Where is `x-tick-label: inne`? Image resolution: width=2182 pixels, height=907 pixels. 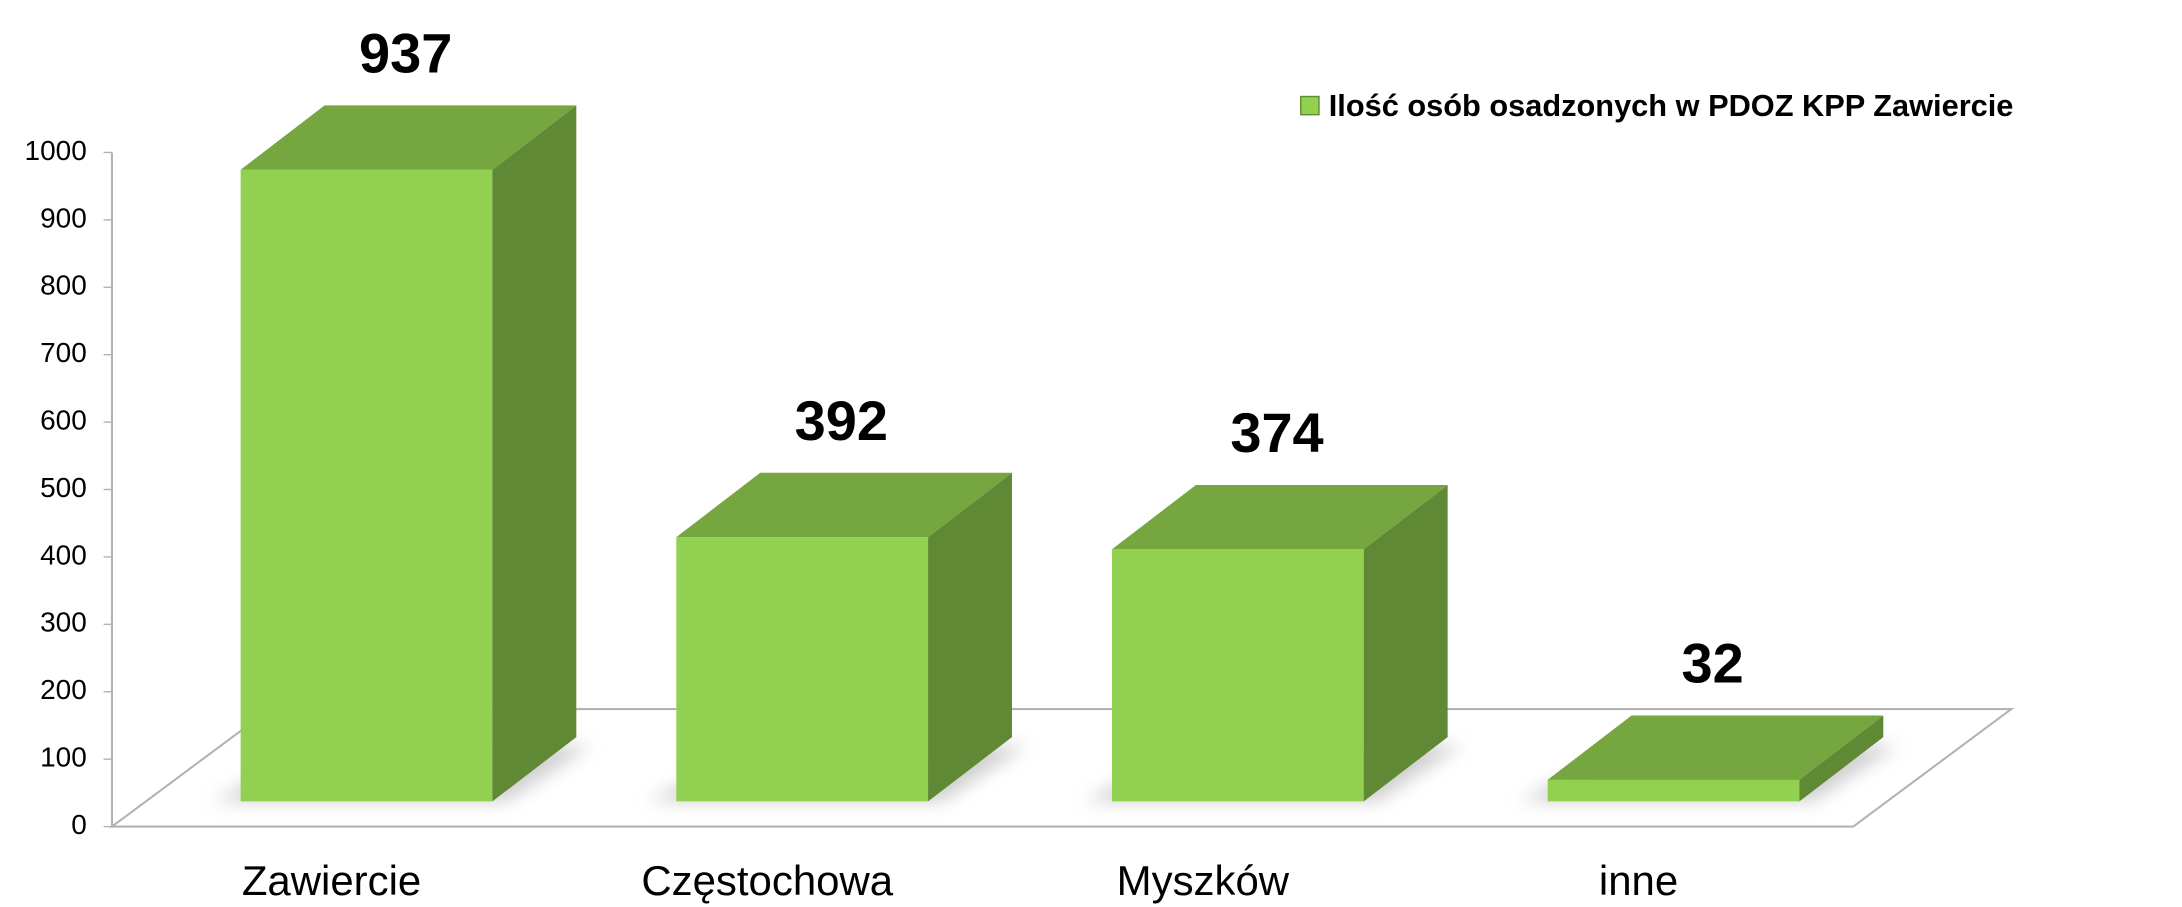
x-tick-label: inne is located at coordinates (1638, 880).